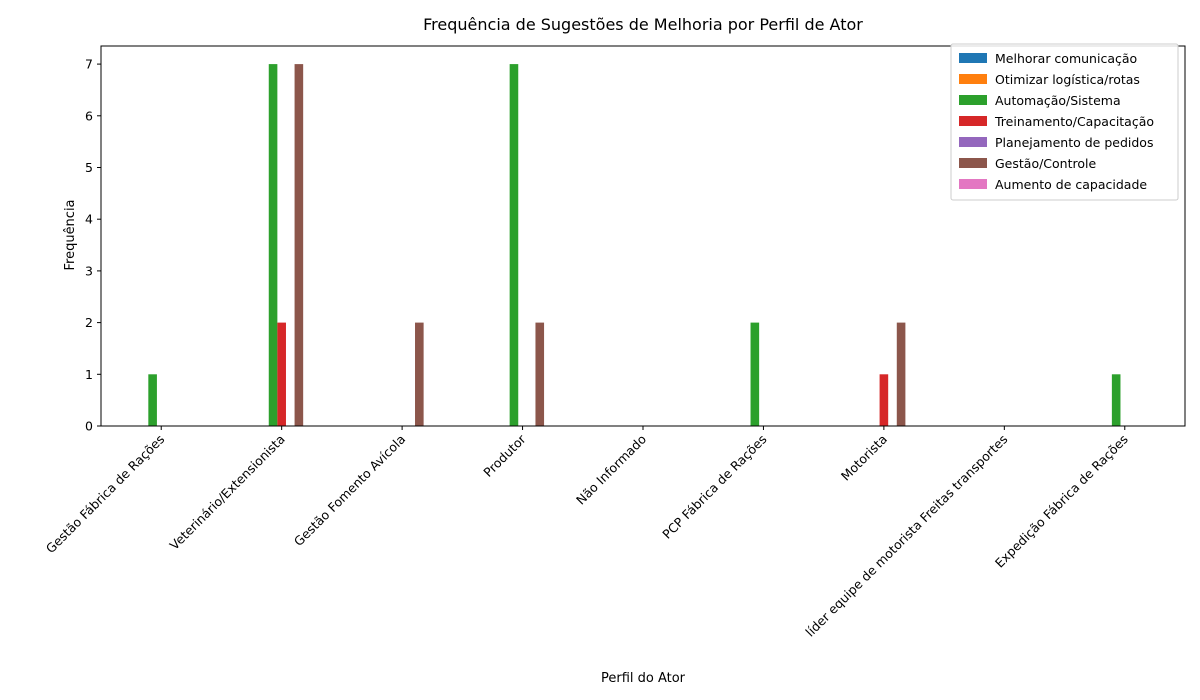  Describe the element at coordinates (89, 115) in the screenshot. I see `y-tick-label: 6` at that location.